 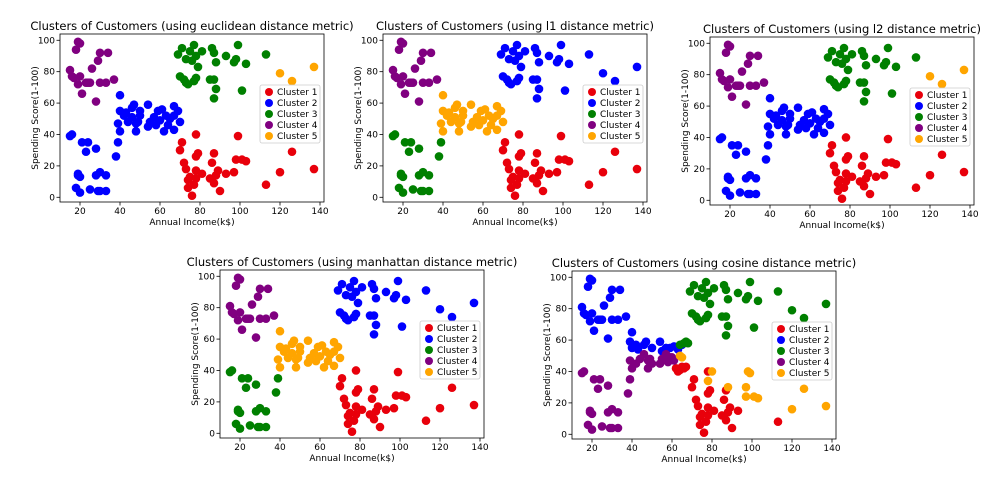 What do you see at coordinates (457, 351) in the screenshot?
I see `legend-label: Cluster 3` at bounding box center [457, 351].